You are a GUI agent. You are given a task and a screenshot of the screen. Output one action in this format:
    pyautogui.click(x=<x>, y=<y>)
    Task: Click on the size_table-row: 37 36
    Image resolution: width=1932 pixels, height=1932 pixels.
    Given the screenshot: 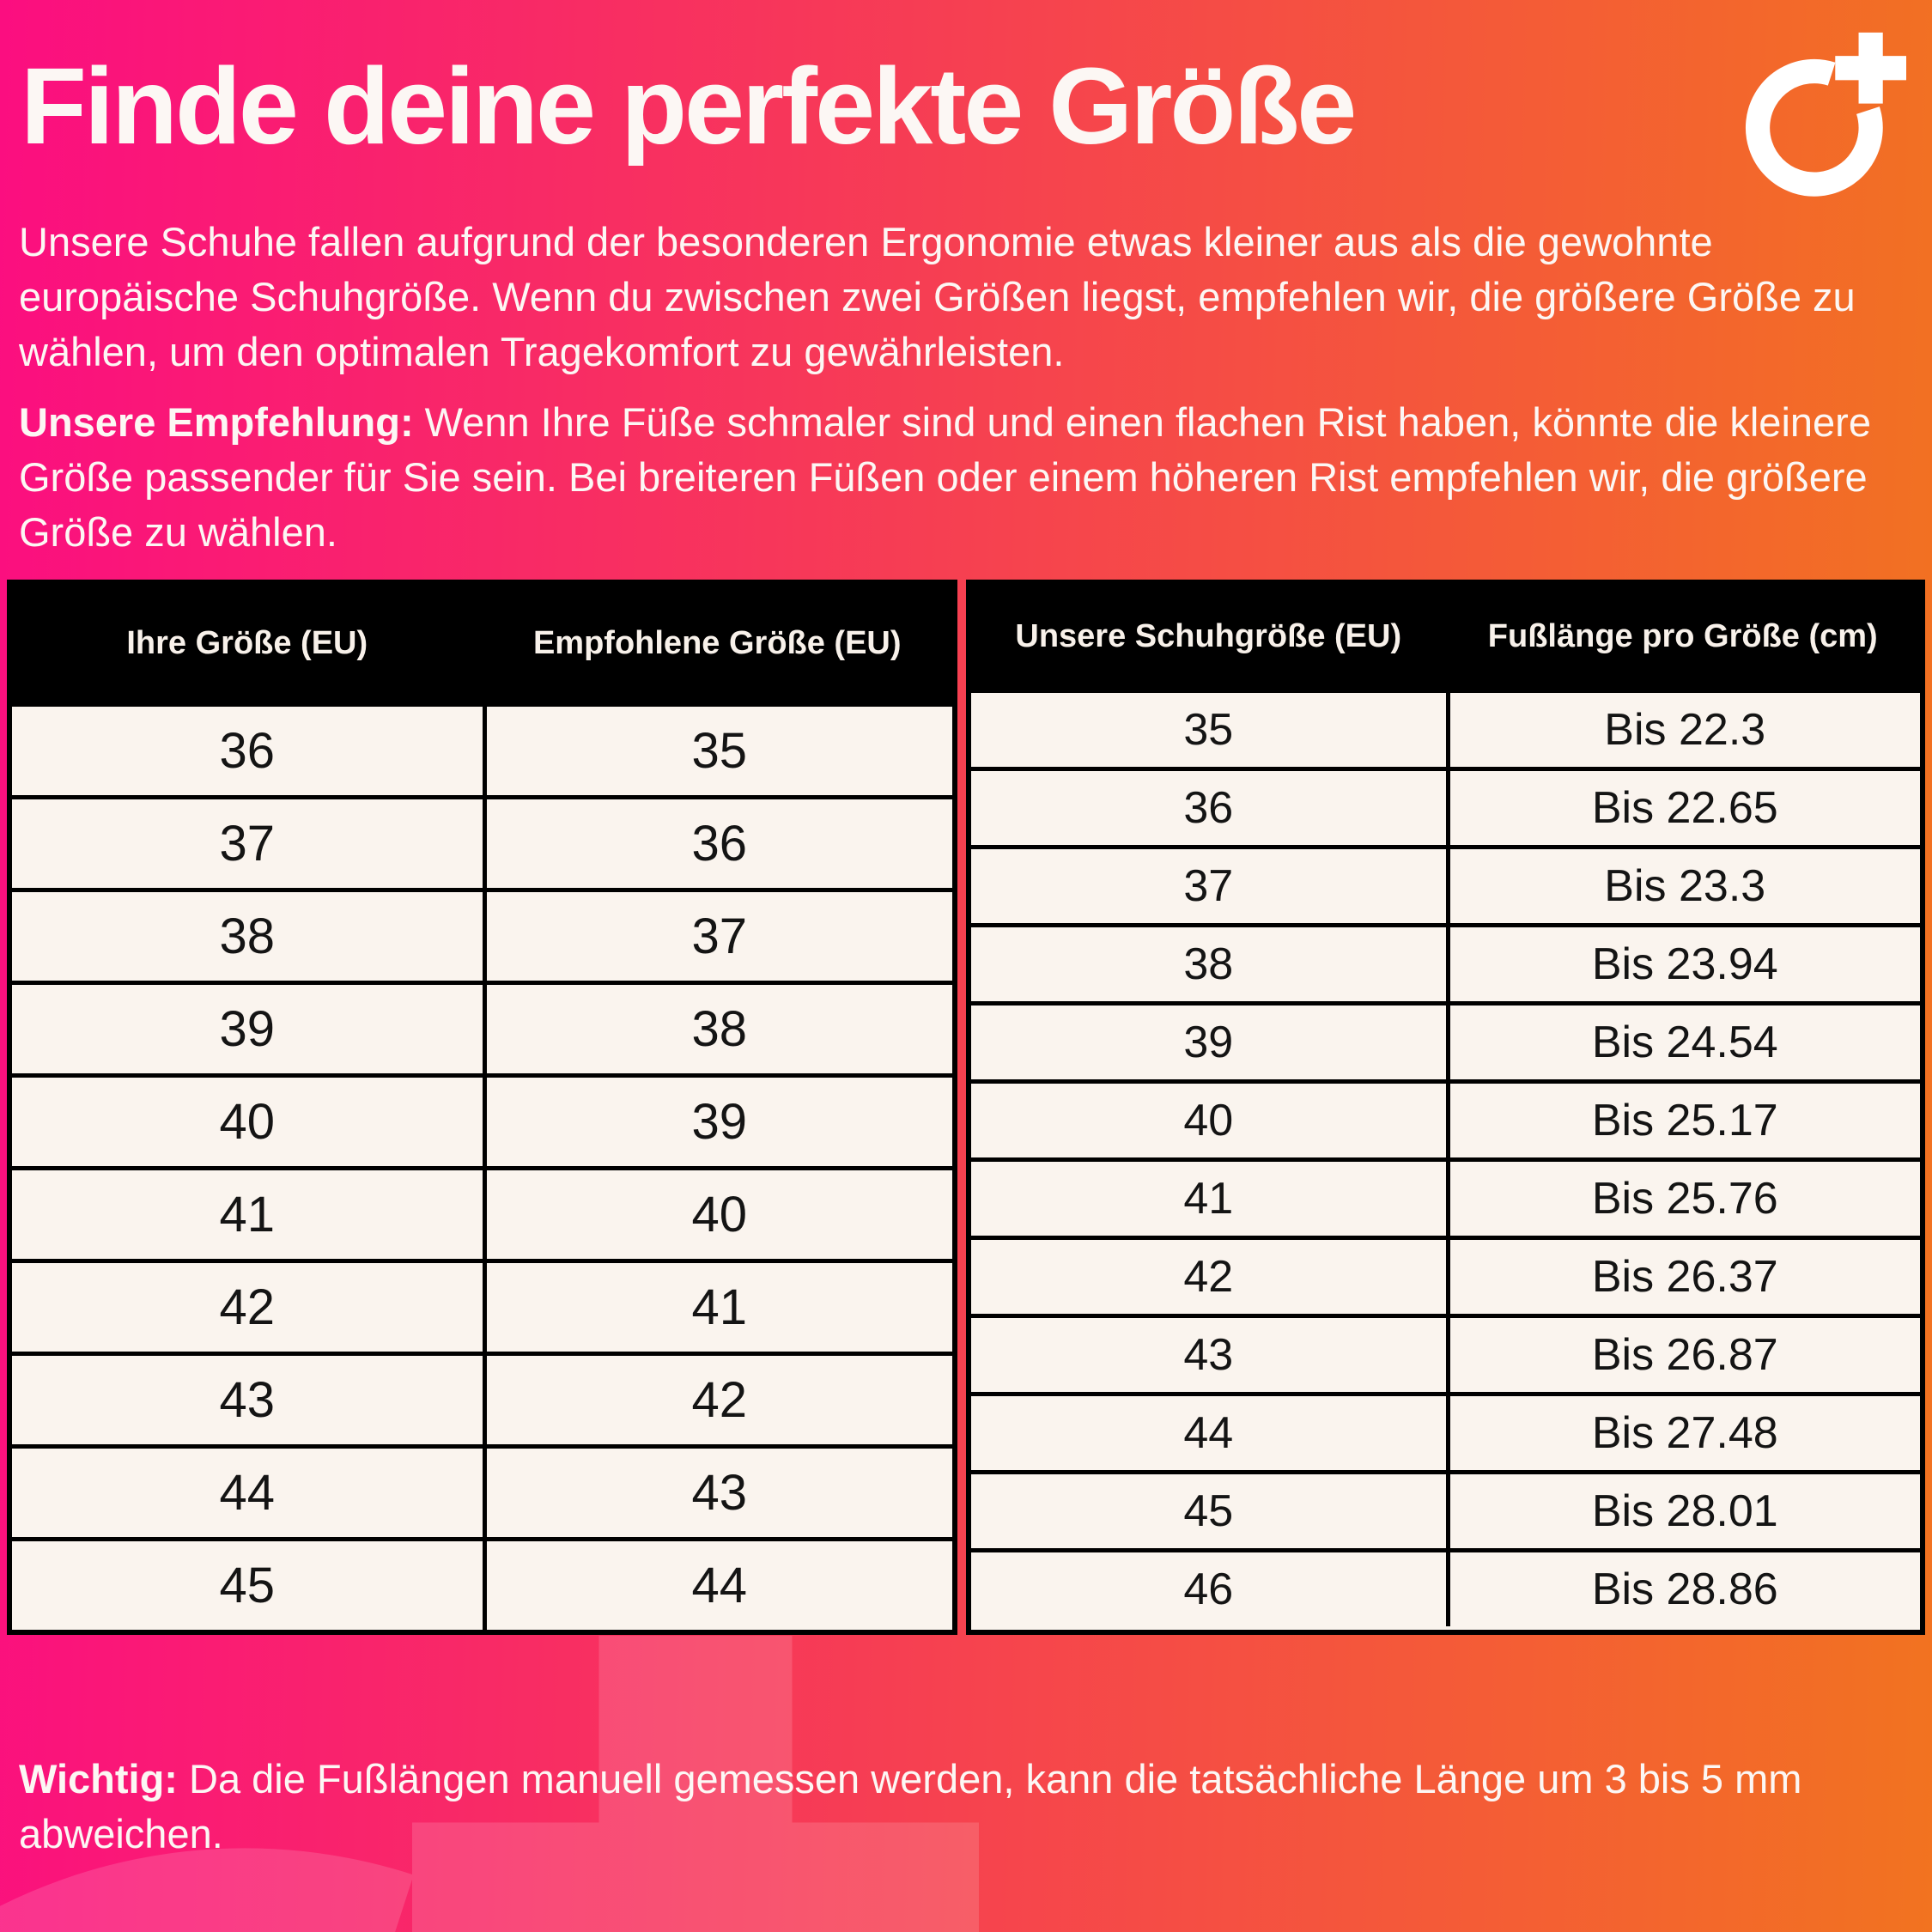 What is the action you would take?
    pyautogui.click(x=482, y=841)
    